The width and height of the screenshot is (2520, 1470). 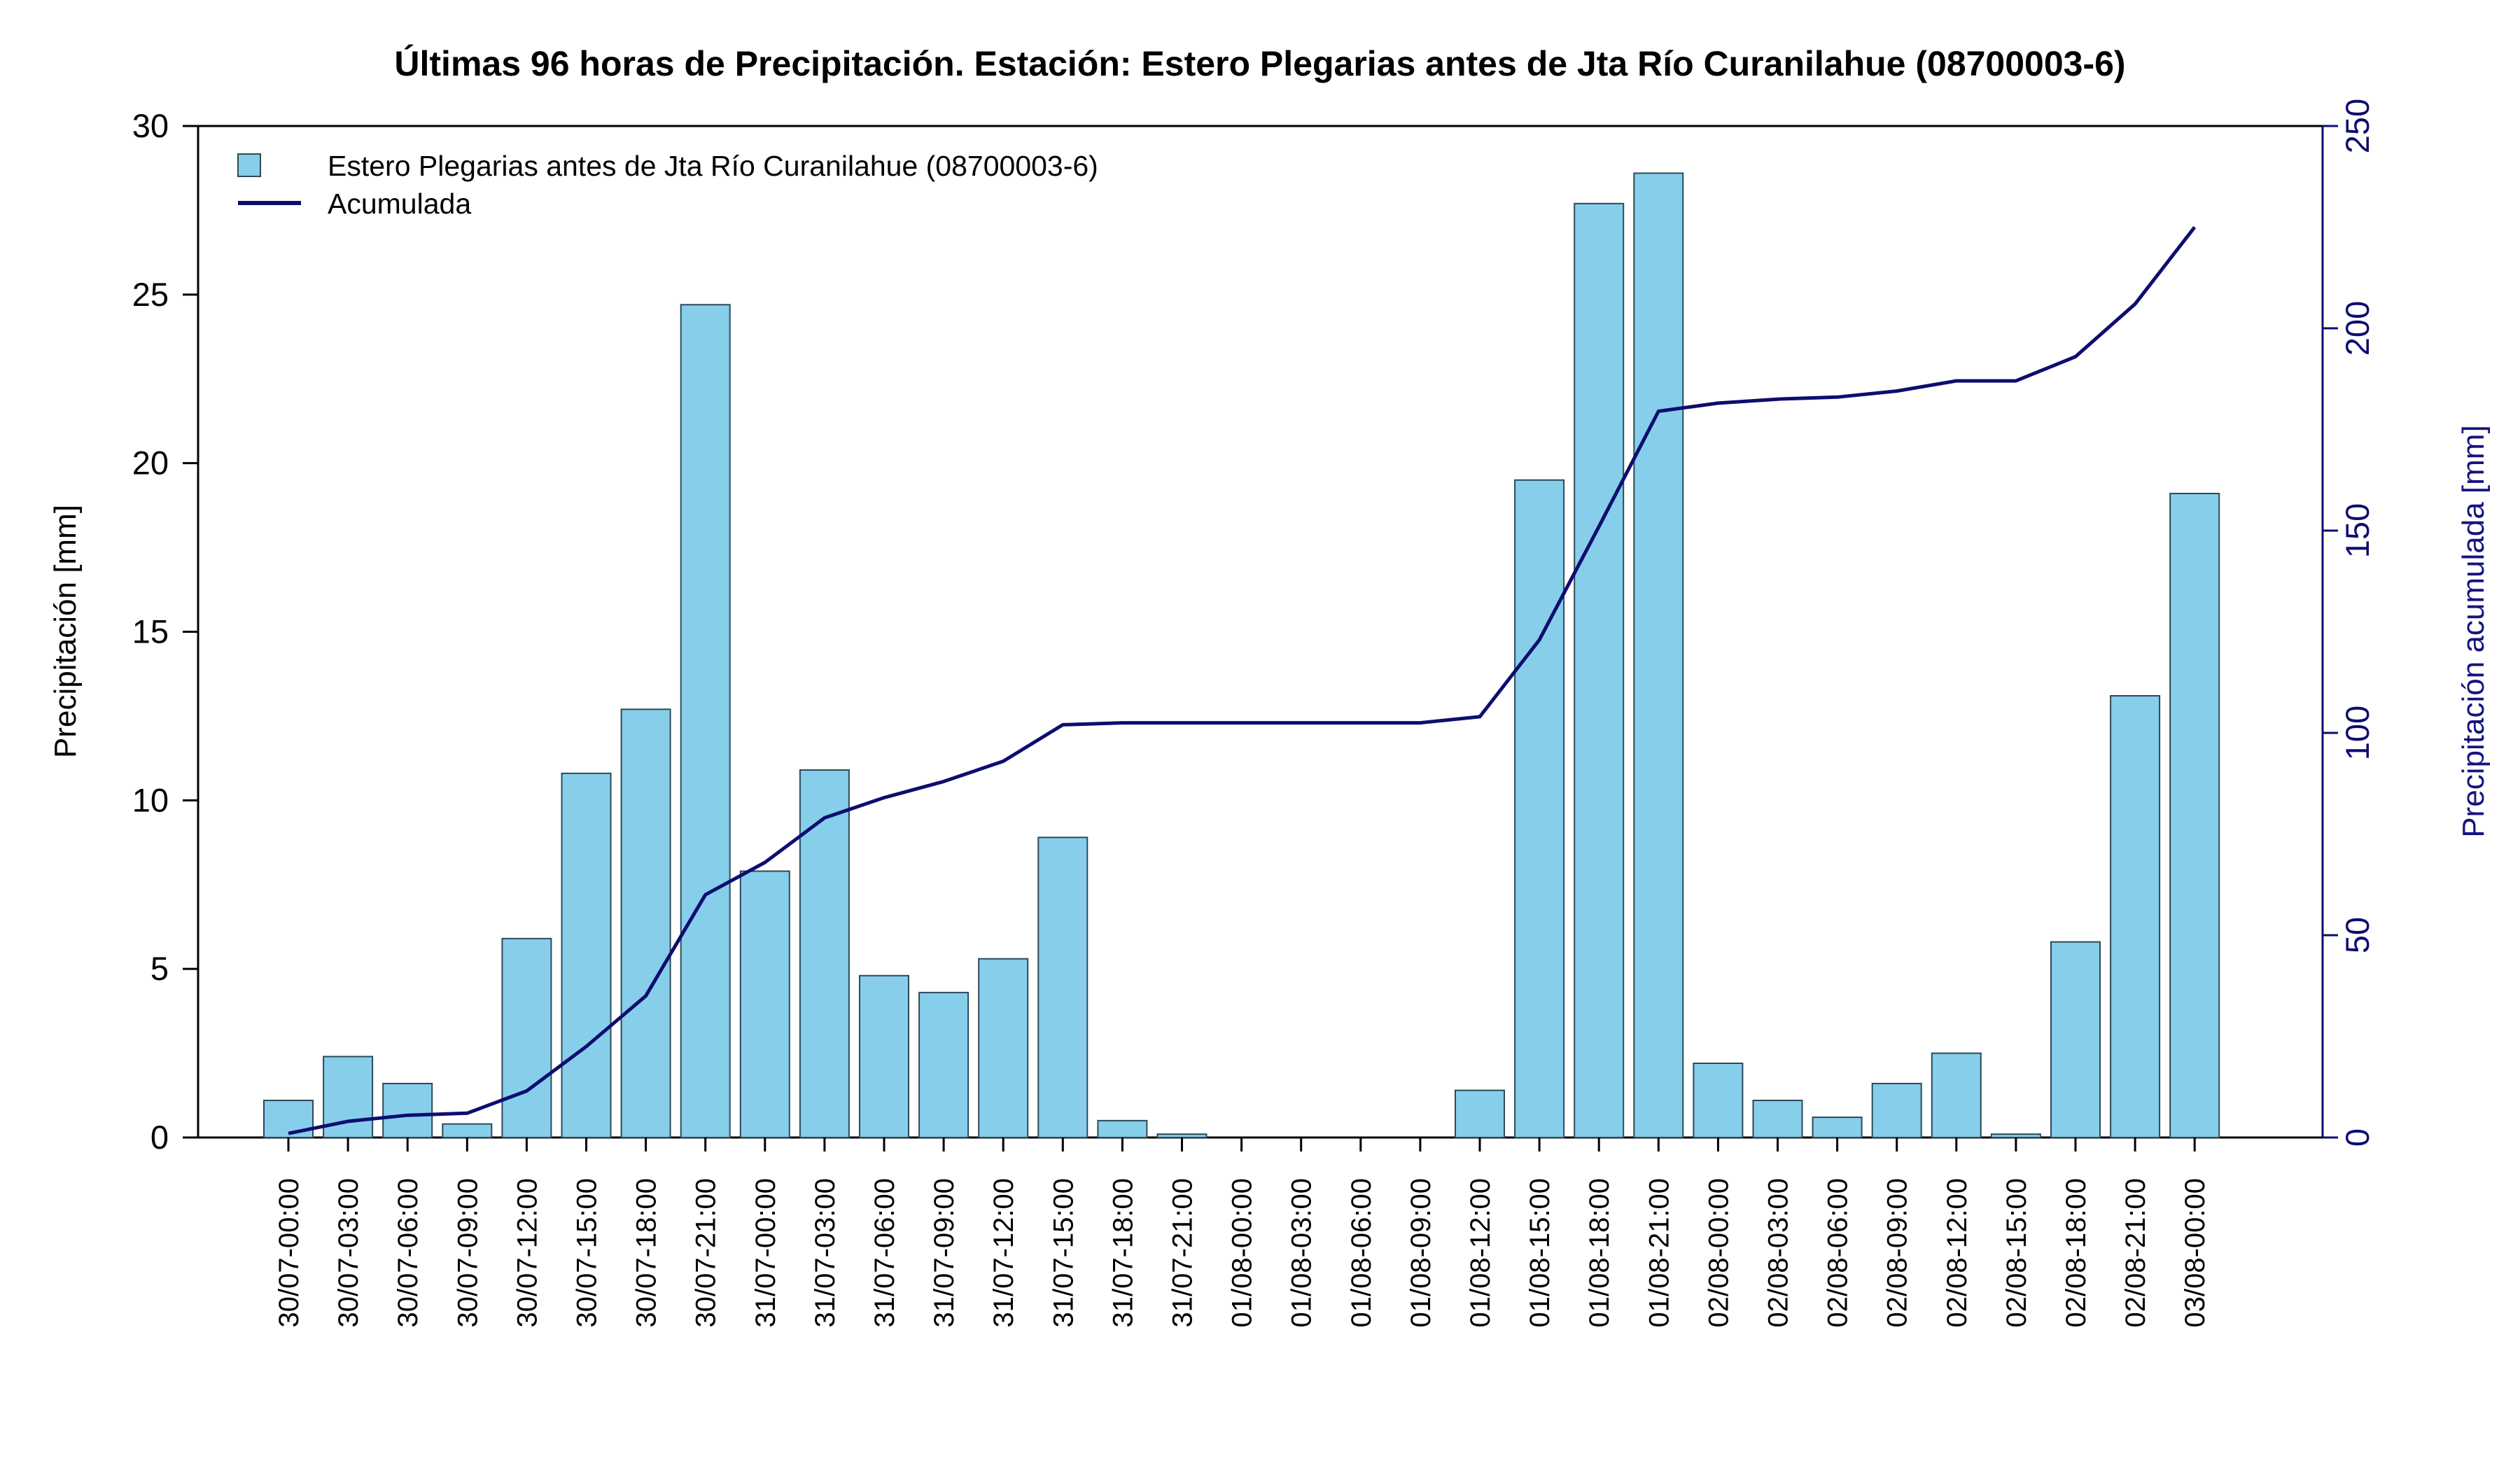 I want to click on bar-31/07-06:00, so click(x=884, y=1056).